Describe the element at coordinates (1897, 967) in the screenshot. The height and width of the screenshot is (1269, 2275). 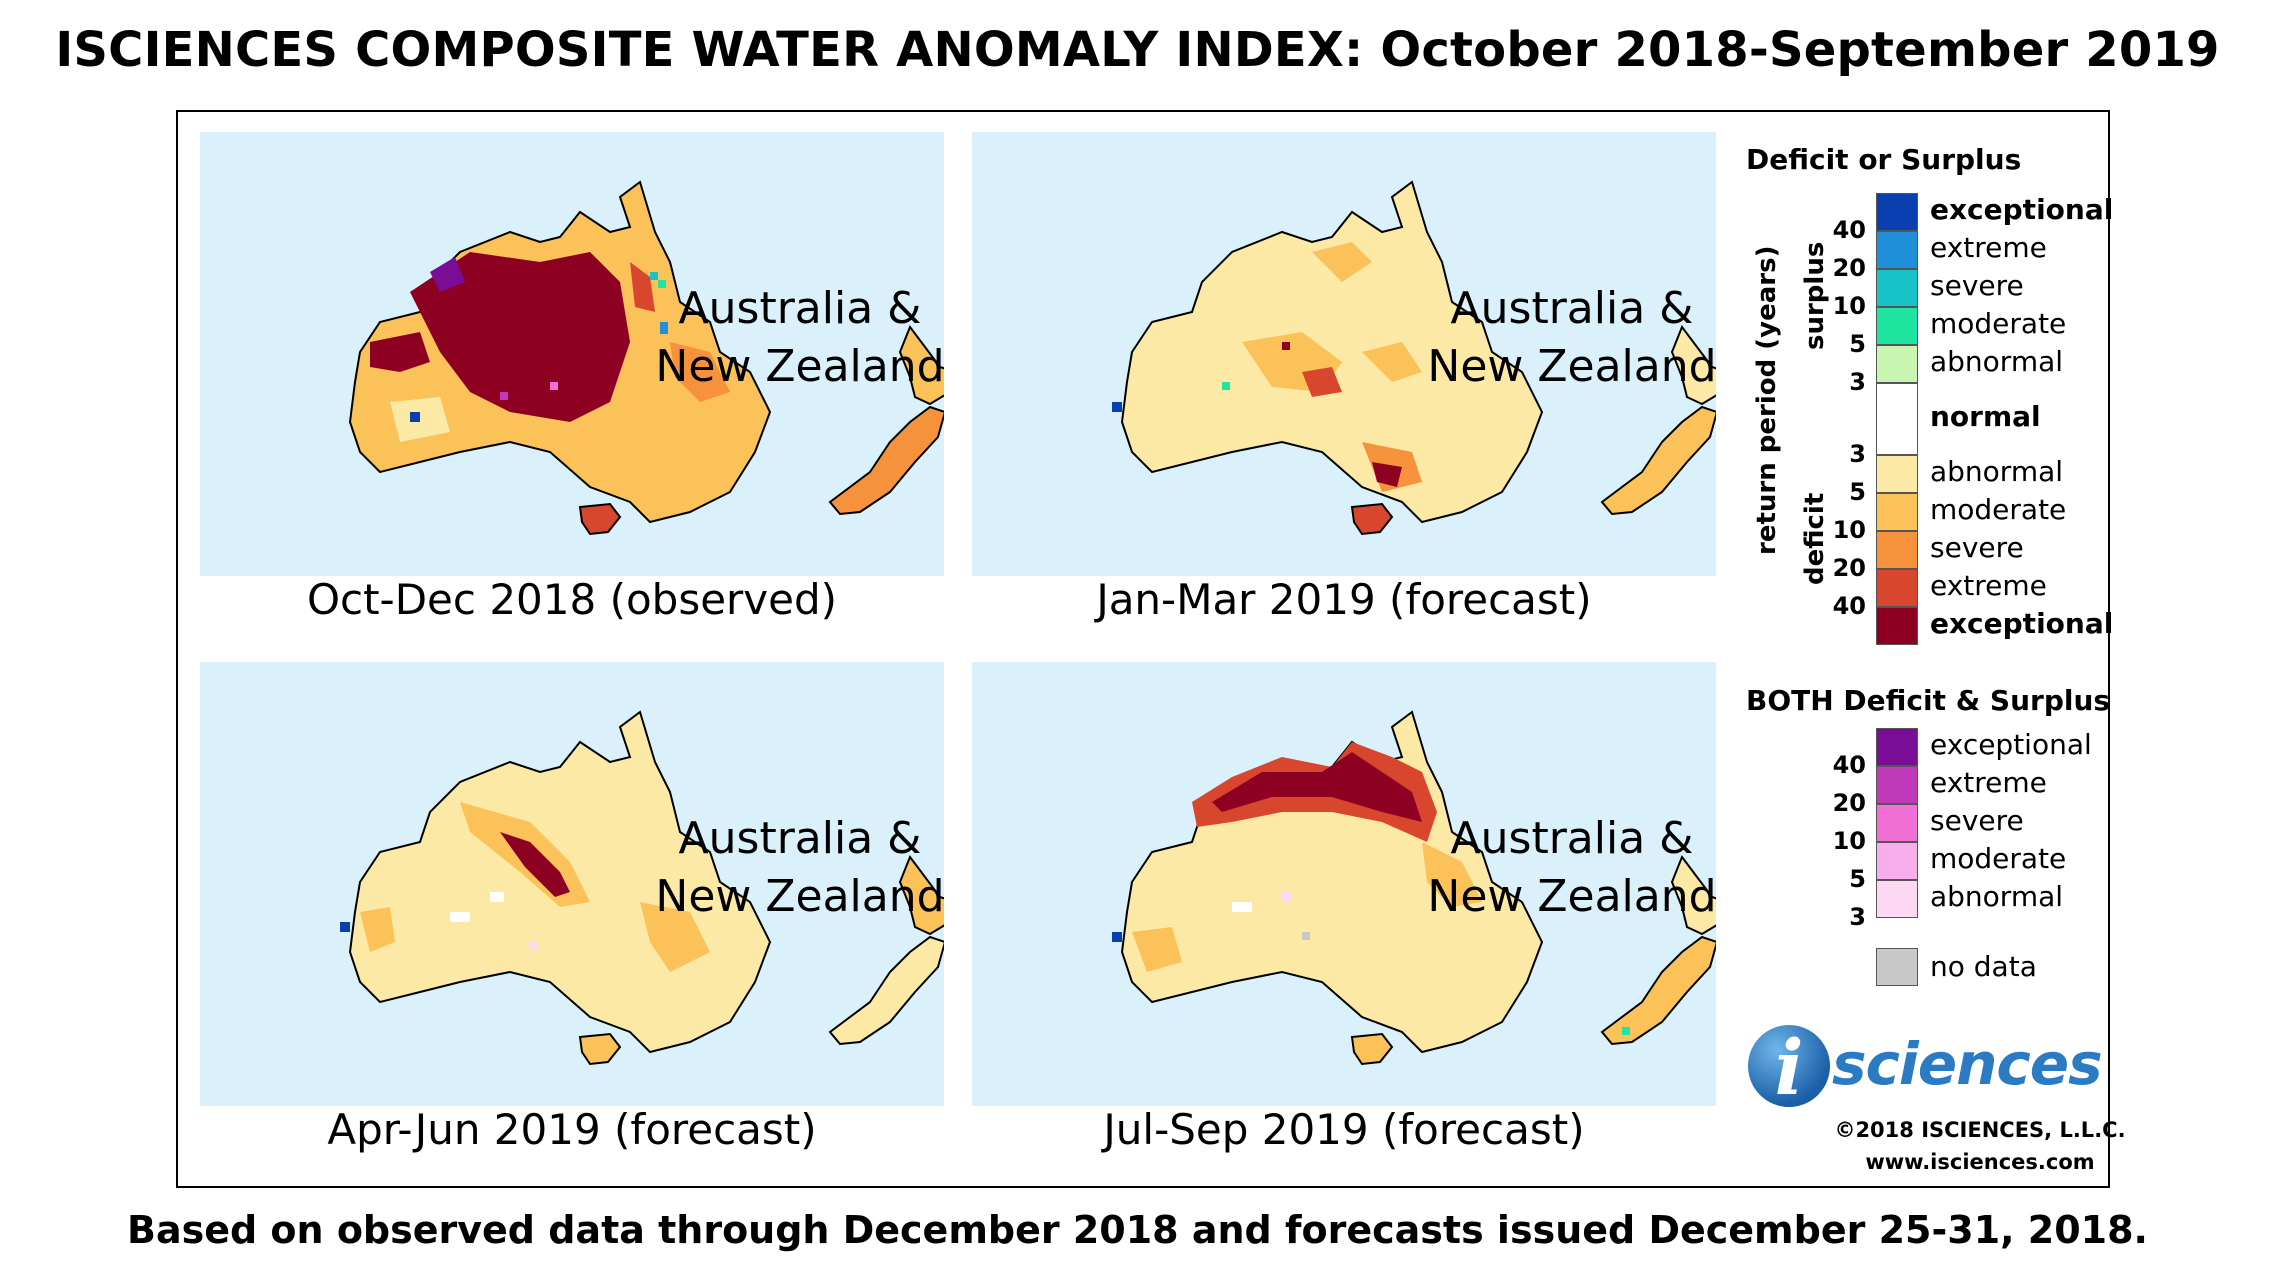
I see `legend-swatch-no-data` at that location.